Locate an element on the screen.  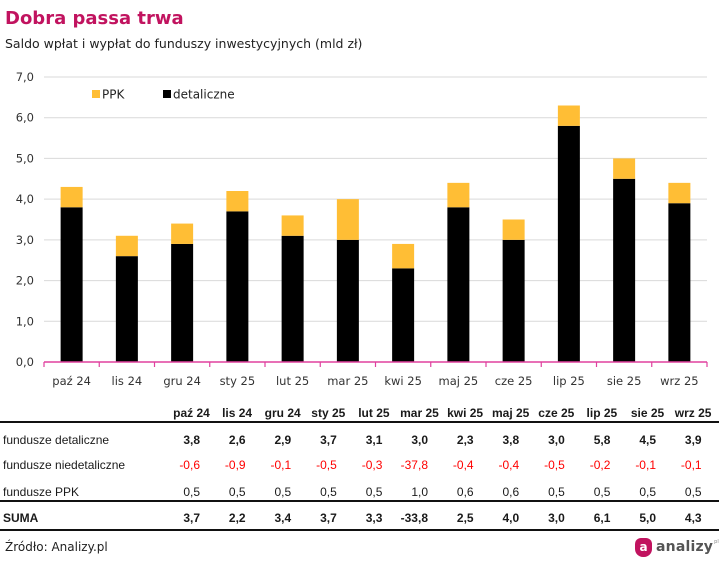
table-cell: -33,8 is located at coordinates (414, 518).